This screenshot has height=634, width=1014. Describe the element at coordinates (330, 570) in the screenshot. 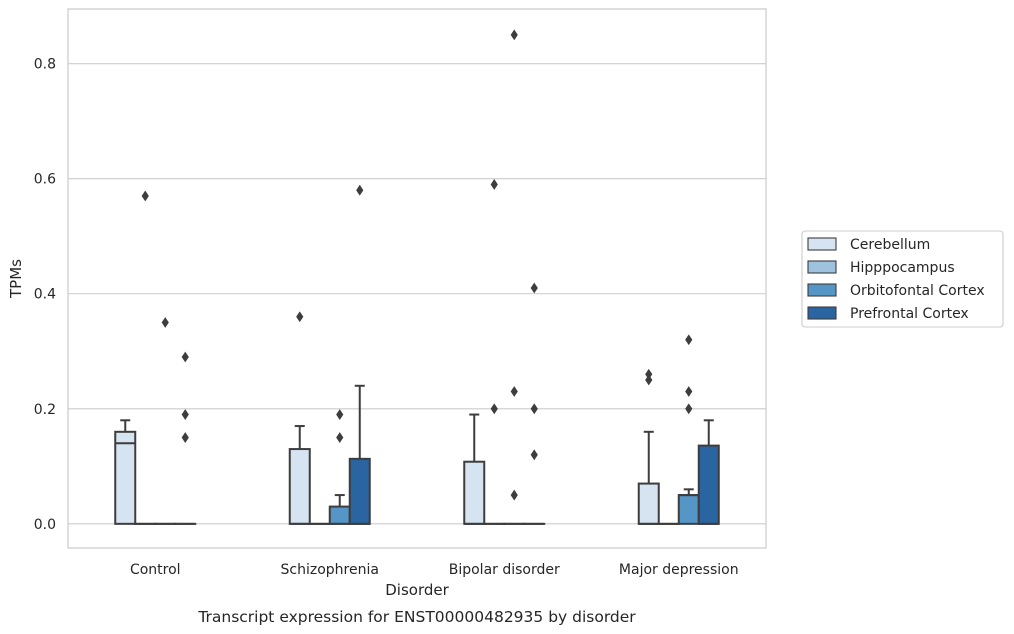

I see `x-tick-label: Schizophrenia` at that location.